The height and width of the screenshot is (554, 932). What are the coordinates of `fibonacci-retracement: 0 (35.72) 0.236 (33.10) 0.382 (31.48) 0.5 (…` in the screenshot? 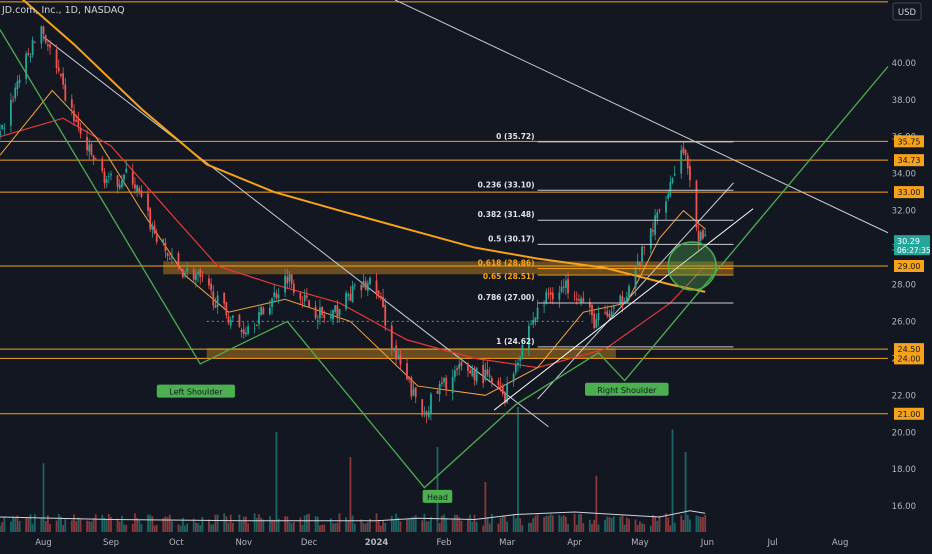 It's located at (606, 240).